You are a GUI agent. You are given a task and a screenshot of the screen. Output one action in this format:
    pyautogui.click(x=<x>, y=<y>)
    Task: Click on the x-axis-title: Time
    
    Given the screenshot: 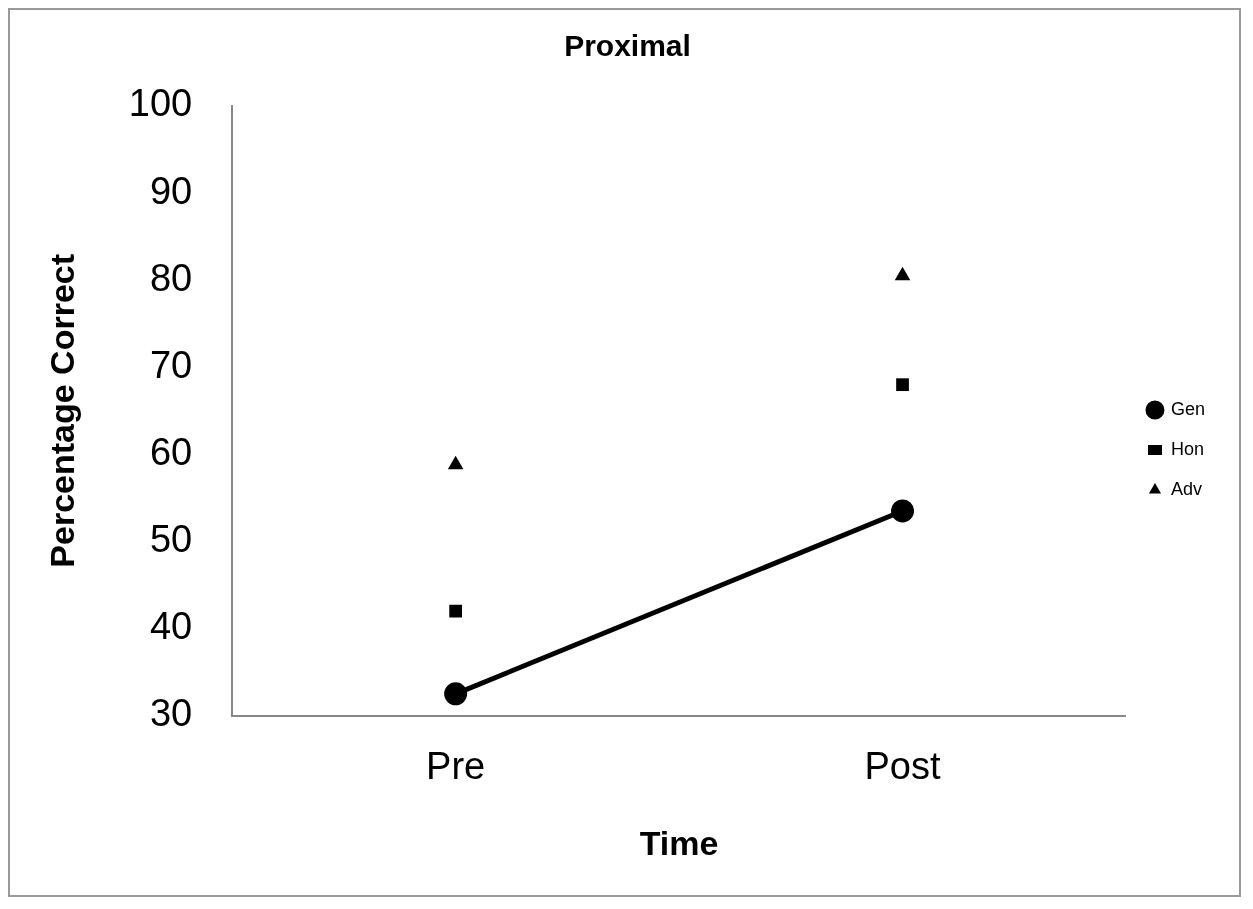 What is the action you would take?
    pyautogui.click(x=679, y=842)
    